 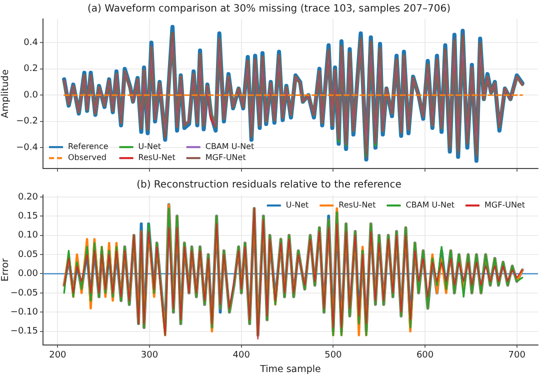 What do you see at coordinates (6, 270) in the screenshot?
I see `y-axis-title: Error` at bounding box center [6, 270].